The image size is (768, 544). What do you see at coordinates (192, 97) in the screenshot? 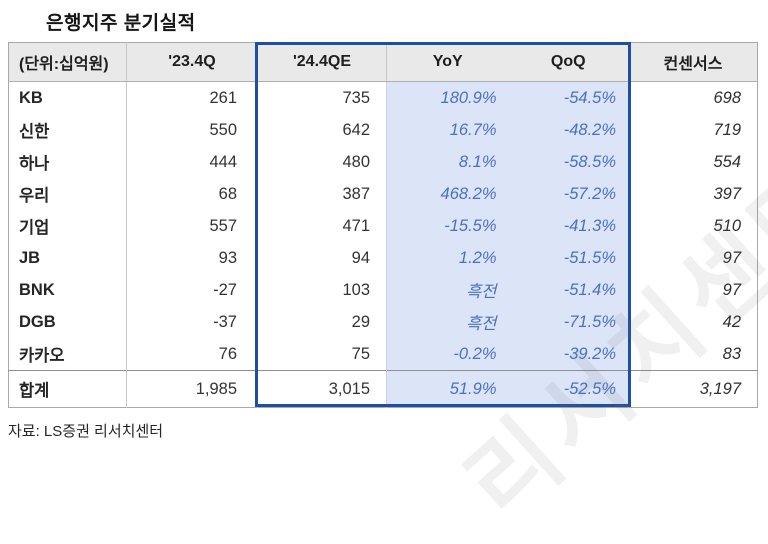
I see `cell-q23: 261` at bounding box center [192, 97].